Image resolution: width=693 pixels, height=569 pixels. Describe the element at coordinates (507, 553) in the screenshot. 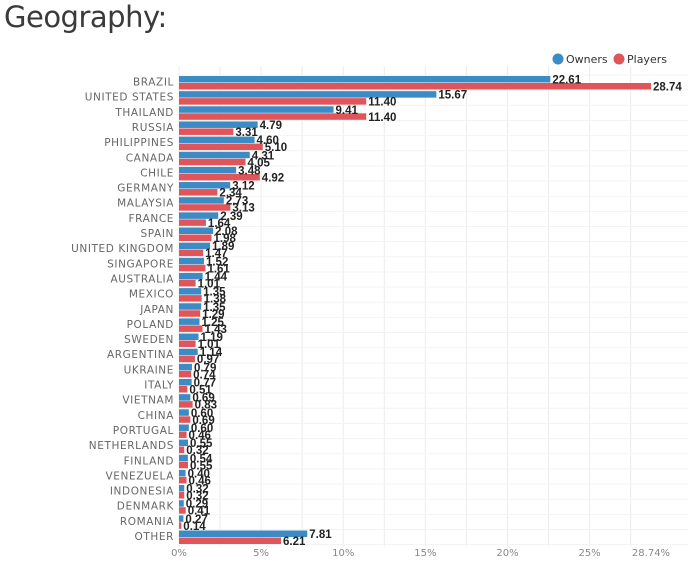

I see `x-tick-label: 20%` at that location.